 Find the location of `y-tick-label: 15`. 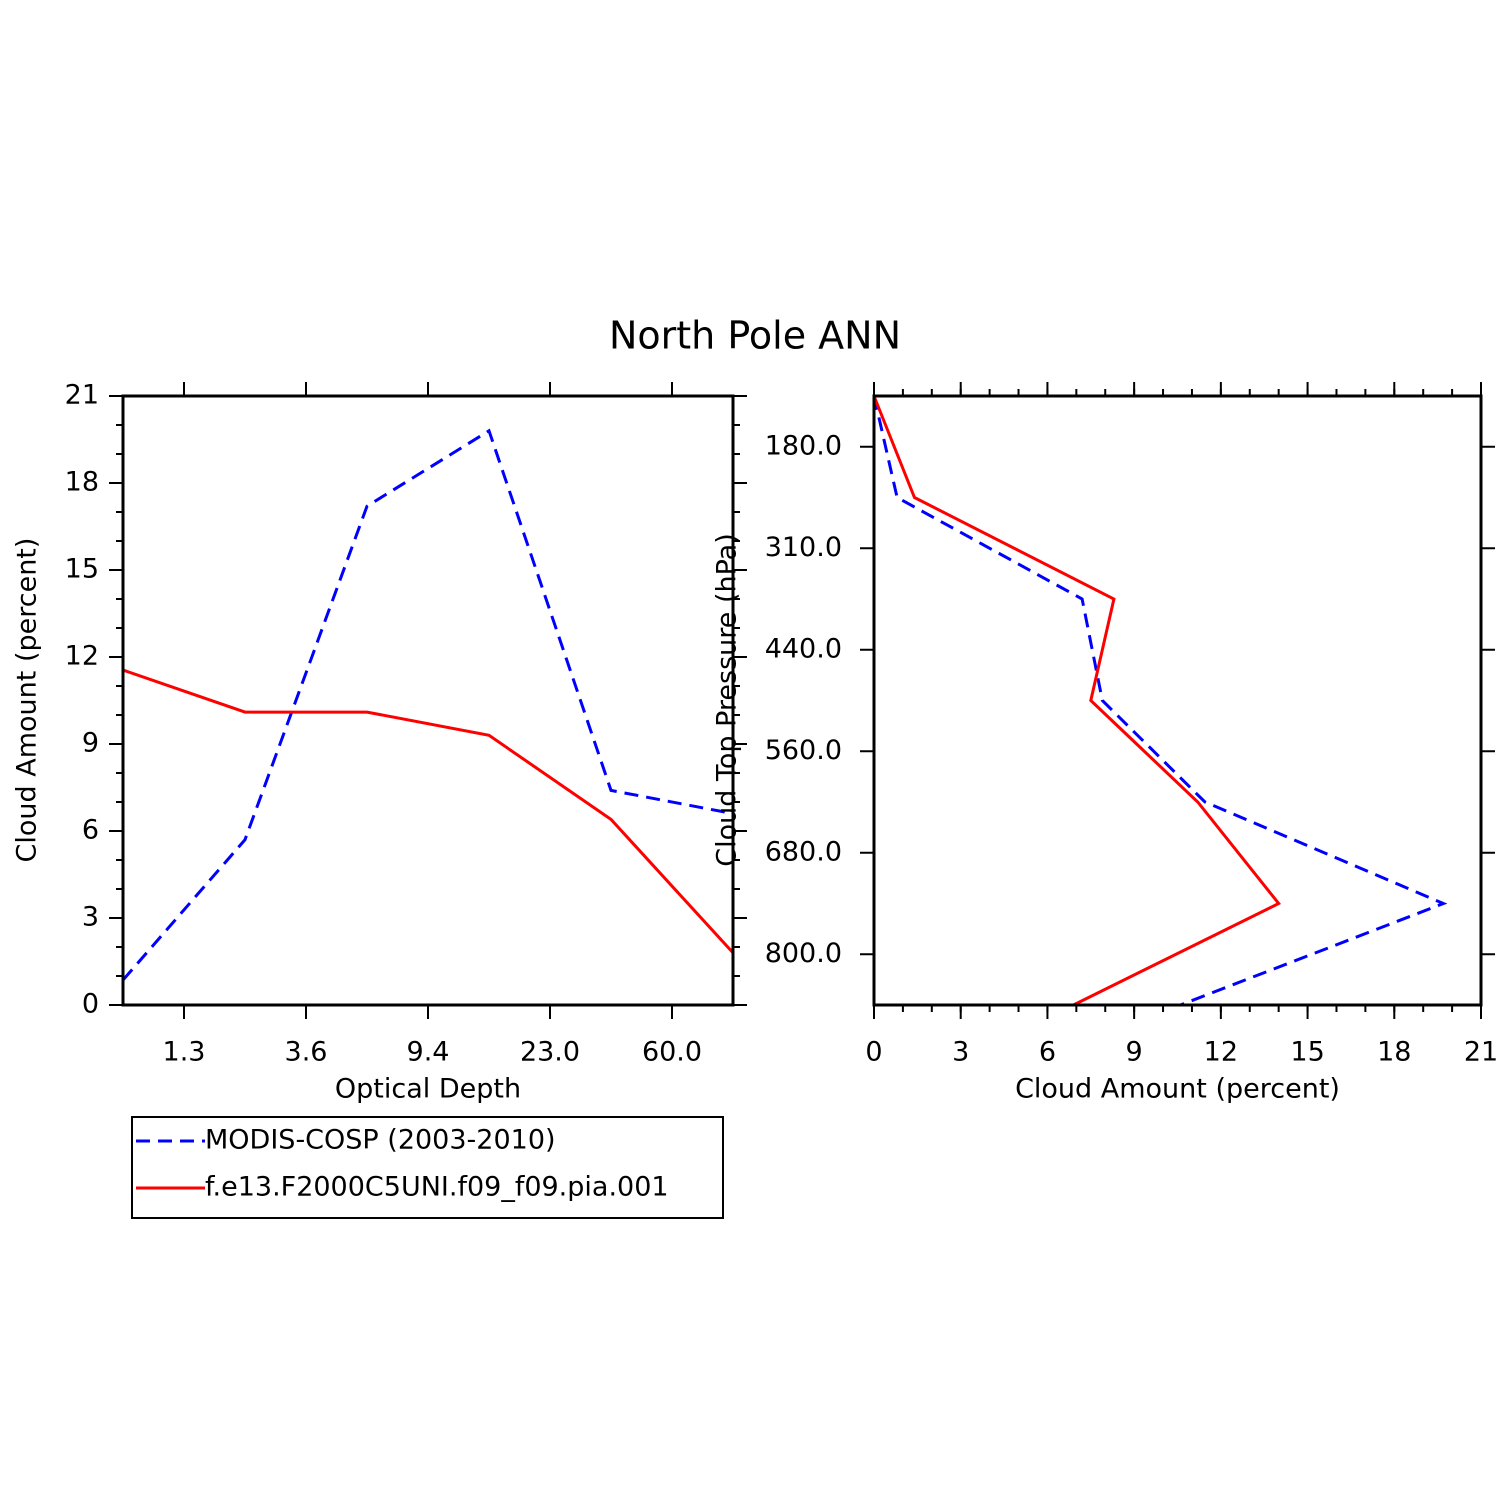

y-tick-label: 15 is located at coordinates (82, 569).